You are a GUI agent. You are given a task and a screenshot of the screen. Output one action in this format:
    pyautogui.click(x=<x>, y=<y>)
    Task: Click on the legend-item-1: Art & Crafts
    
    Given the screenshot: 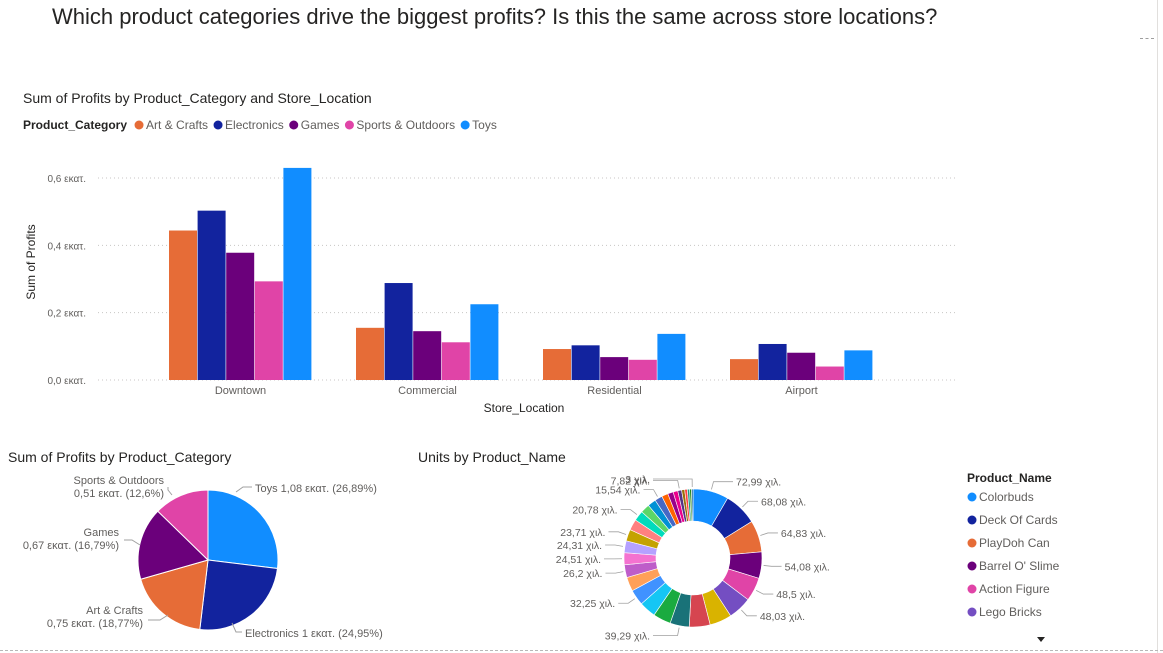 What is the action you would take?
    pyautogui.click(x=177, y=125)
    